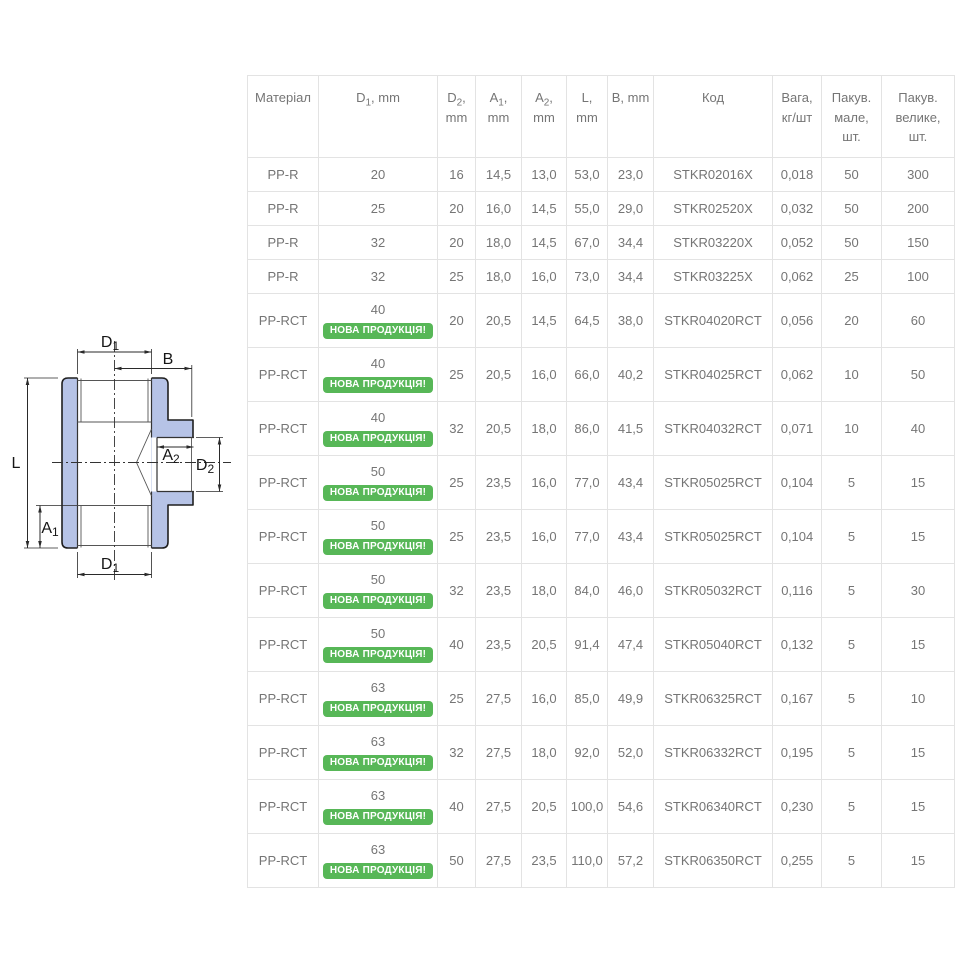 The width and height of the screenshot is (970, 970). What do you see at coordinates (498, 208) in the screenshot?
I see `cell-a1: 16,0` at bounding box center [498, 208].